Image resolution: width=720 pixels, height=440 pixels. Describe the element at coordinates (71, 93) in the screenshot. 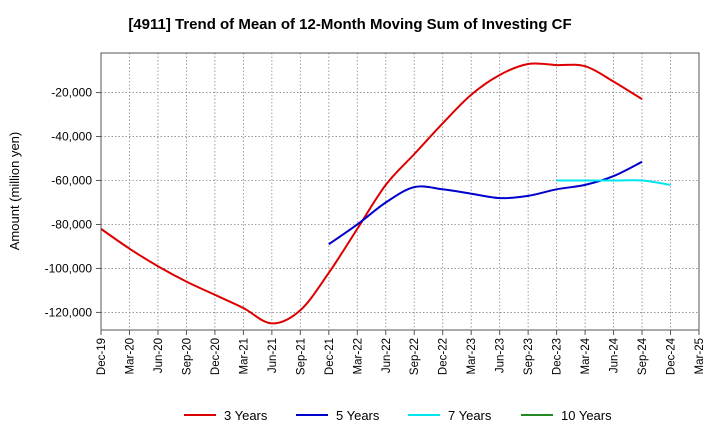

I see `y-tick-label: -20,000` at that location.